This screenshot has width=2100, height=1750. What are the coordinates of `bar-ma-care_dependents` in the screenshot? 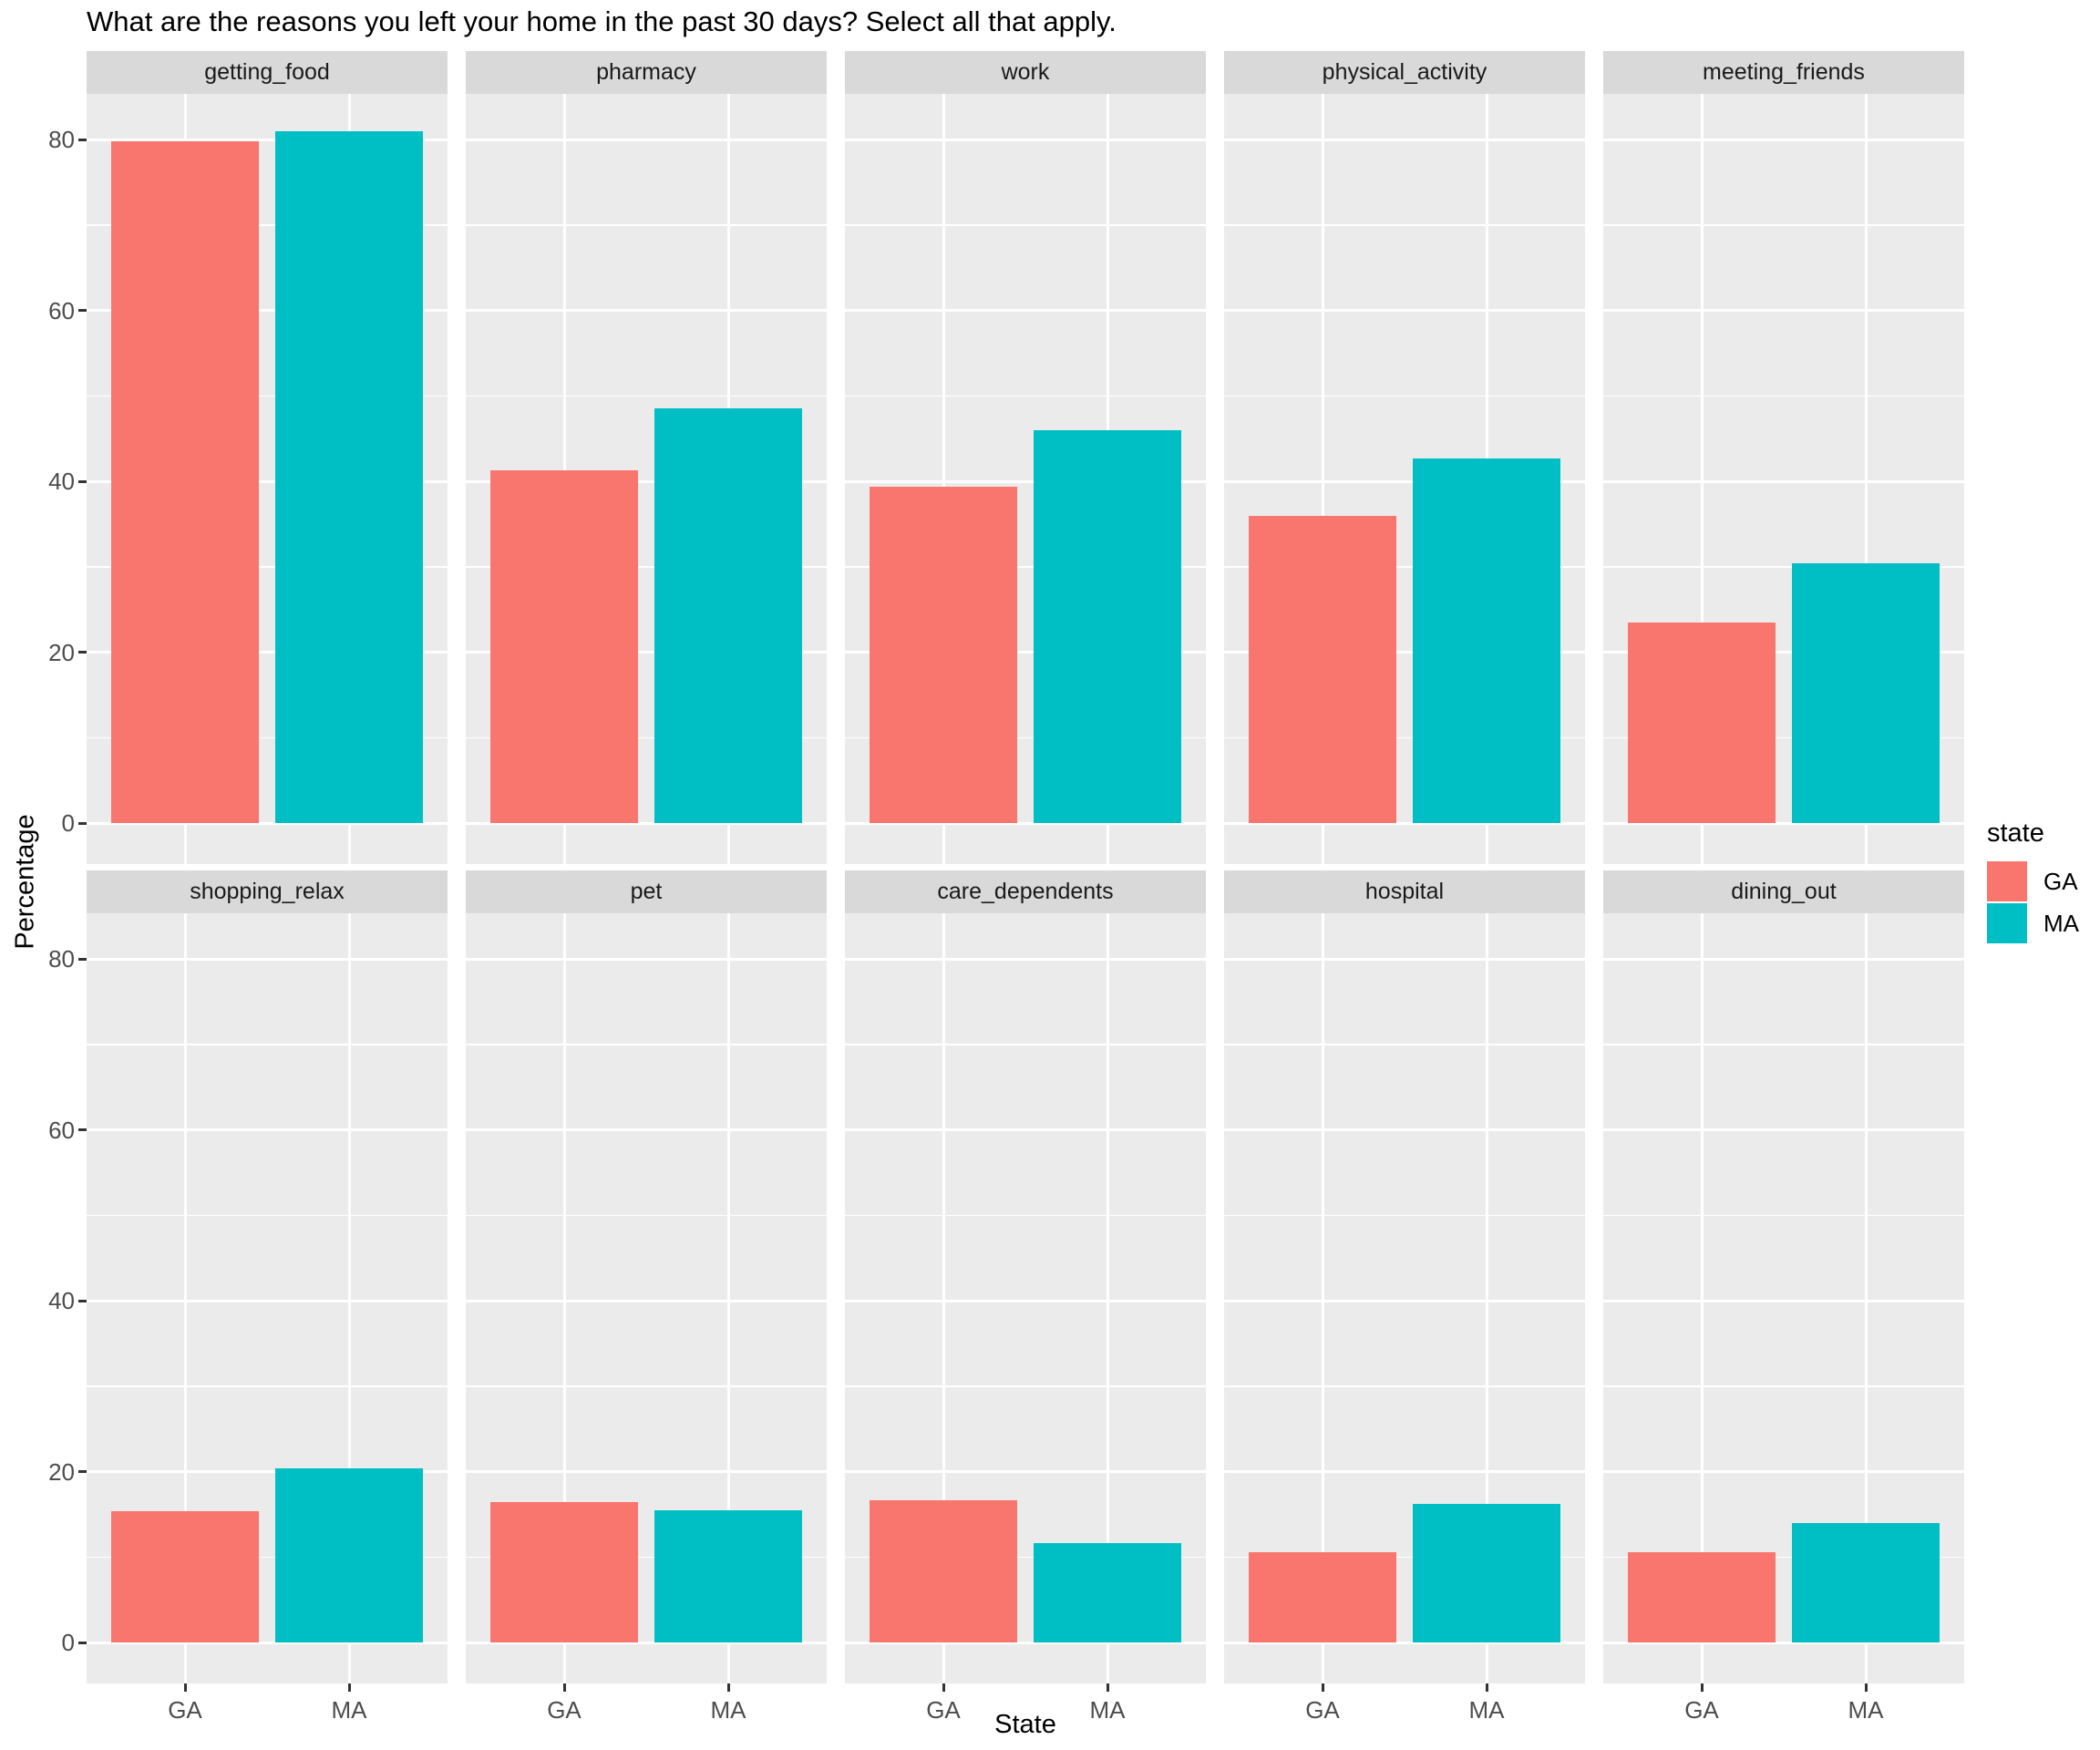 It's located at (1108, 1592).